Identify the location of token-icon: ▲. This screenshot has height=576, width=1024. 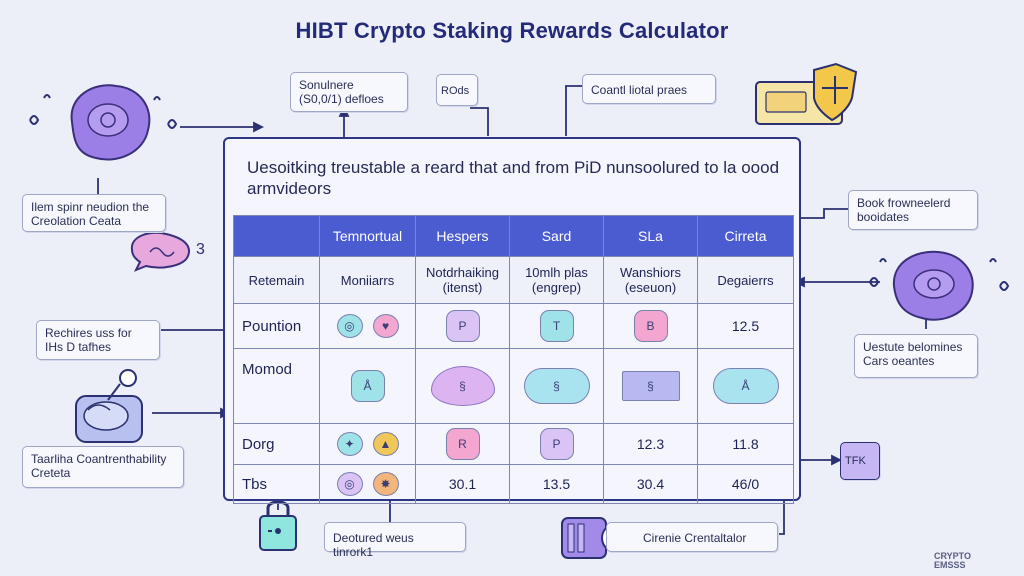
(385, 444).